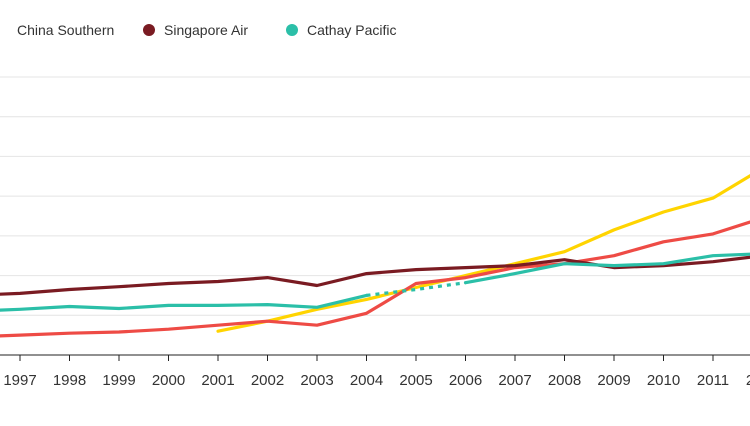 The width and height of the screenshot is (750, 426). Describe the element at coordinates (19, 380) in the screenshot. I see `x-tick-label: 1997` at that location.